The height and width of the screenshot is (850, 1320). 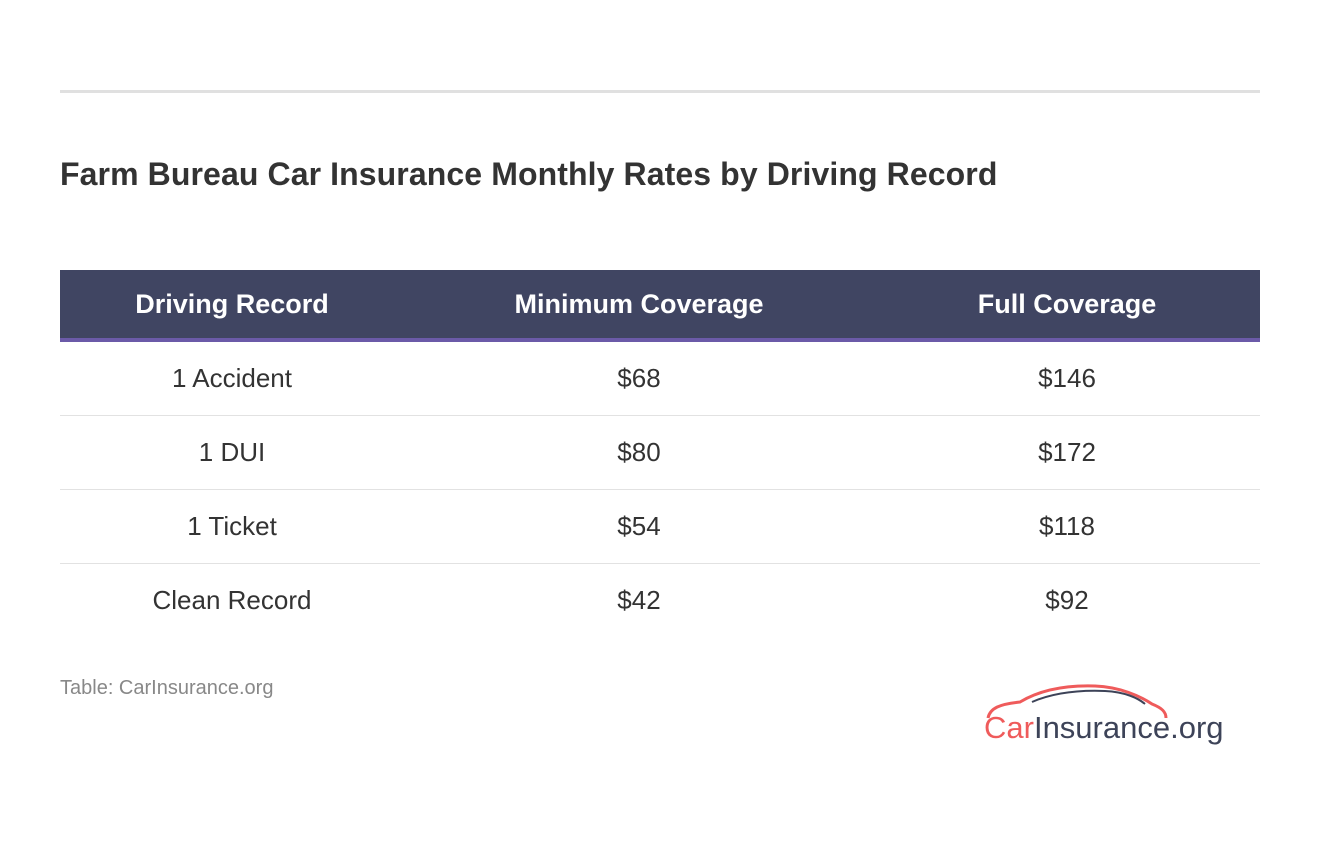 I want to click on logo-insurance: Insurance.org, so click(x=1128, y=727).